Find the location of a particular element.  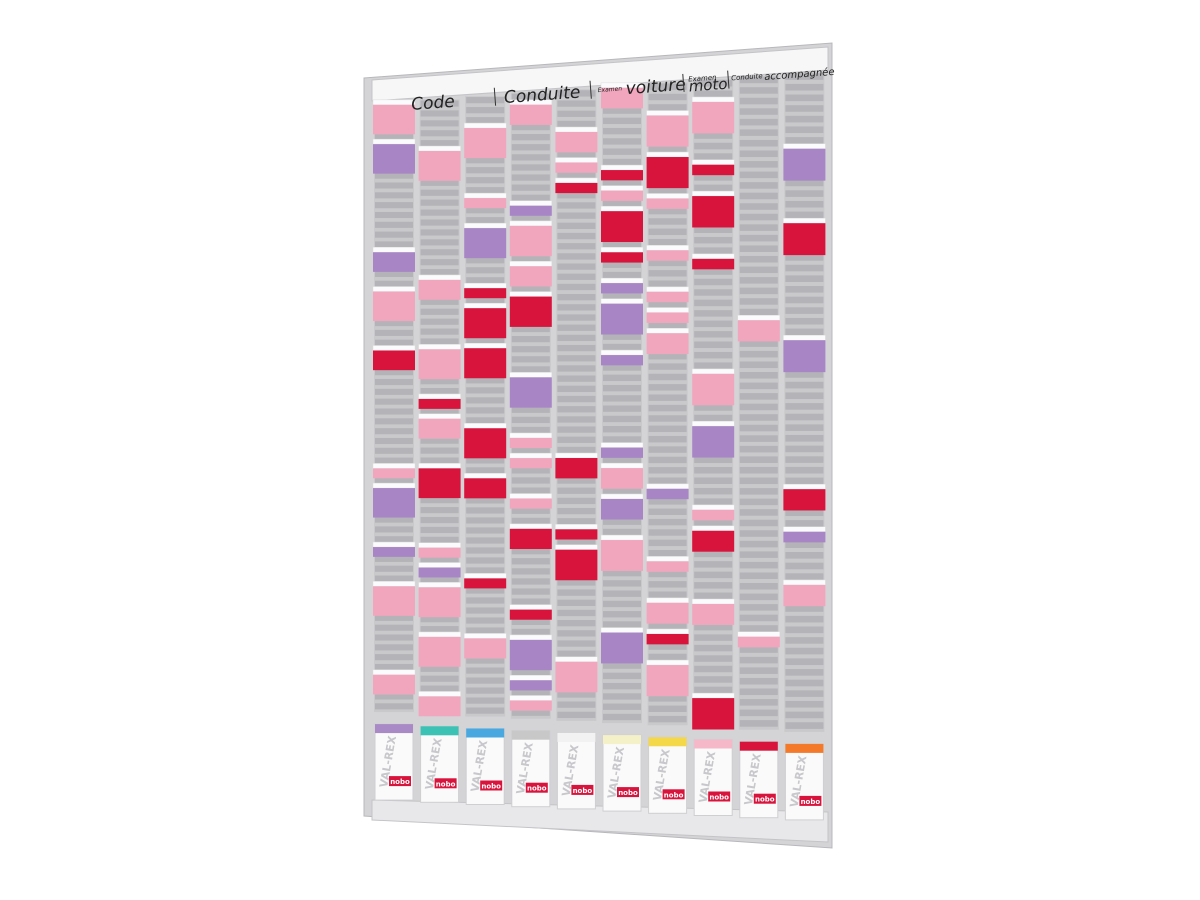

header-divider is located at coordinates (590, 89).